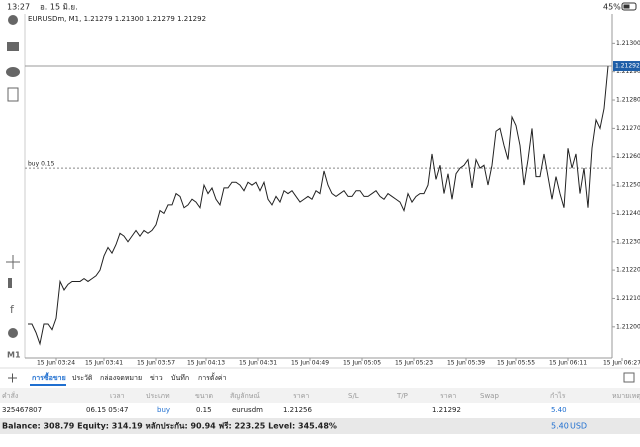 The height and width of the screenshot is (447, 640). What do you see at coordinates (402, 396) in the screenshot?
I see `column-header: T/P` at bounding box center [402, 396].